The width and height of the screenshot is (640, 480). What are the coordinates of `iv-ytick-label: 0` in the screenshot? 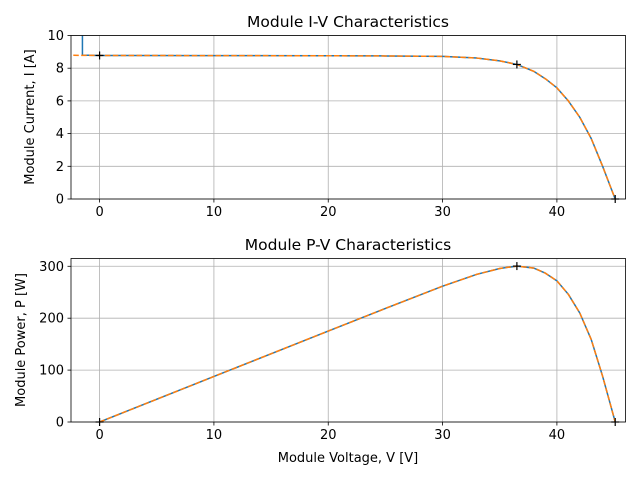 It's located at (60, 200).